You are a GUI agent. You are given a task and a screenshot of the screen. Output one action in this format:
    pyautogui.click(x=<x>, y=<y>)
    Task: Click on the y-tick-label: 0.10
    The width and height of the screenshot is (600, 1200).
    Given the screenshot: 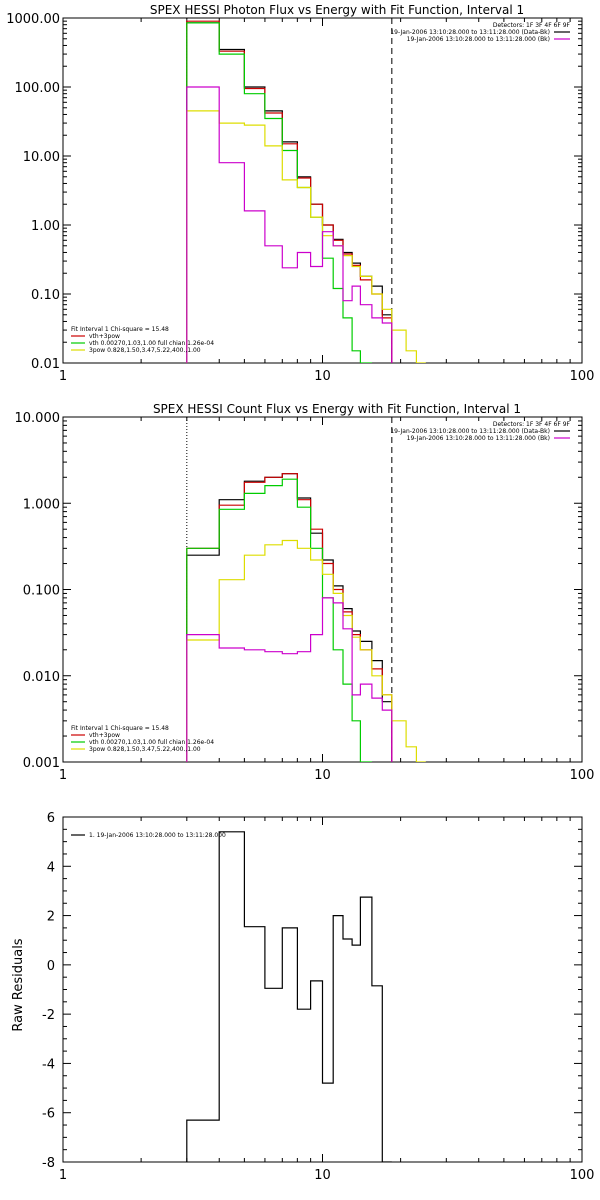 What is the action you would take?
    pyautogui.click(x=45, y=295)
    